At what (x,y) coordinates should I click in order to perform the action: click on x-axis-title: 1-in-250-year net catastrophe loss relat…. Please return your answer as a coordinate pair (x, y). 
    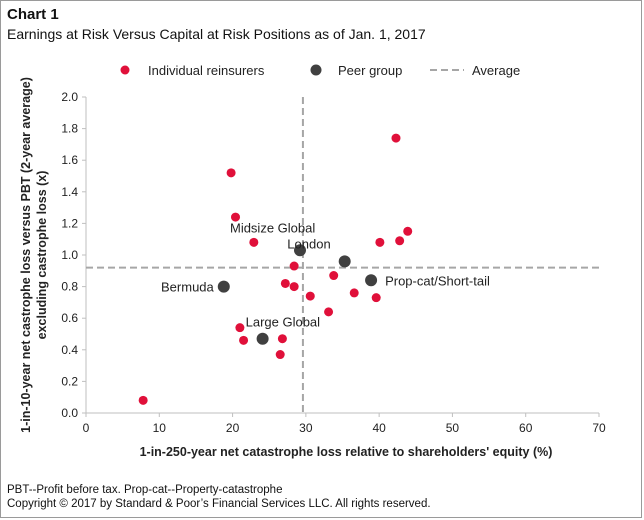
    Looking at the image, I should click on (346, 452).